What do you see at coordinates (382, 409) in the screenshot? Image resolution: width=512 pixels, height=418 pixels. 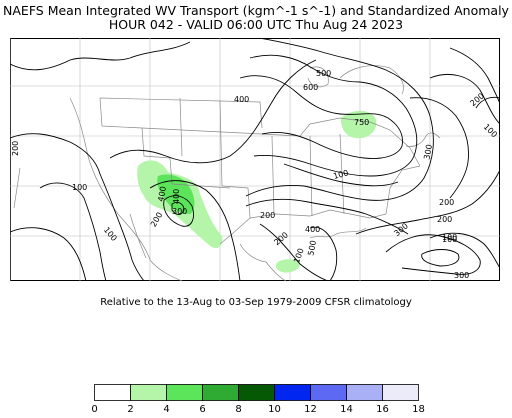 I see `colorbar-tick-label: 16` at bounding box center [382, 409].